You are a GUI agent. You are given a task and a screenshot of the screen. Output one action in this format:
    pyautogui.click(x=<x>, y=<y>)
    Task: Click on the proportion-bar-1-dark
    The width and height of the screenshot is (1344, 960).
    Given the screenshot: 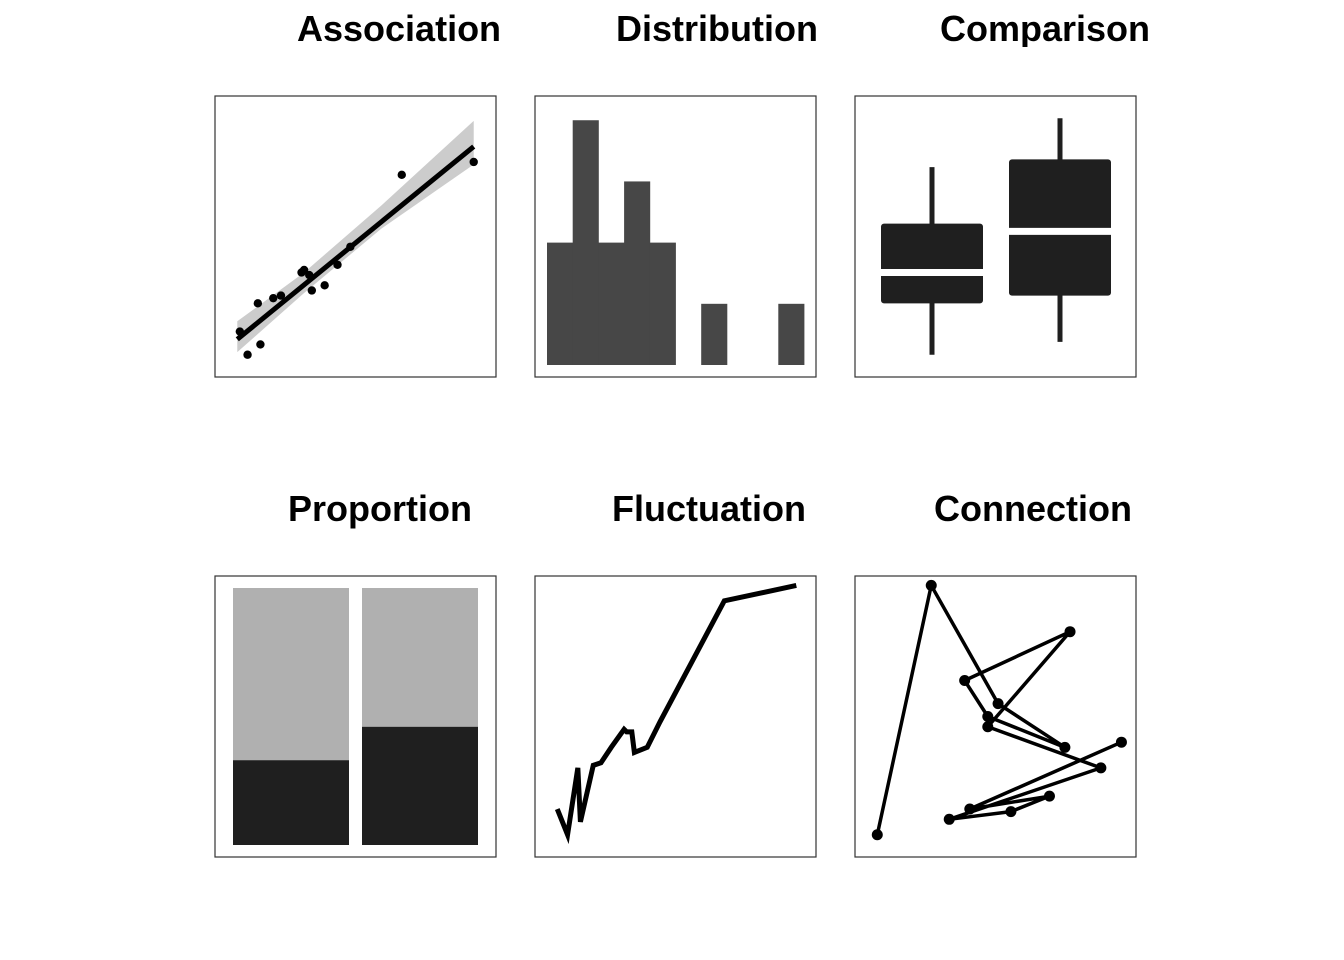 What is the action you would take?
    pyautogui.click(x=291, y=802)
    